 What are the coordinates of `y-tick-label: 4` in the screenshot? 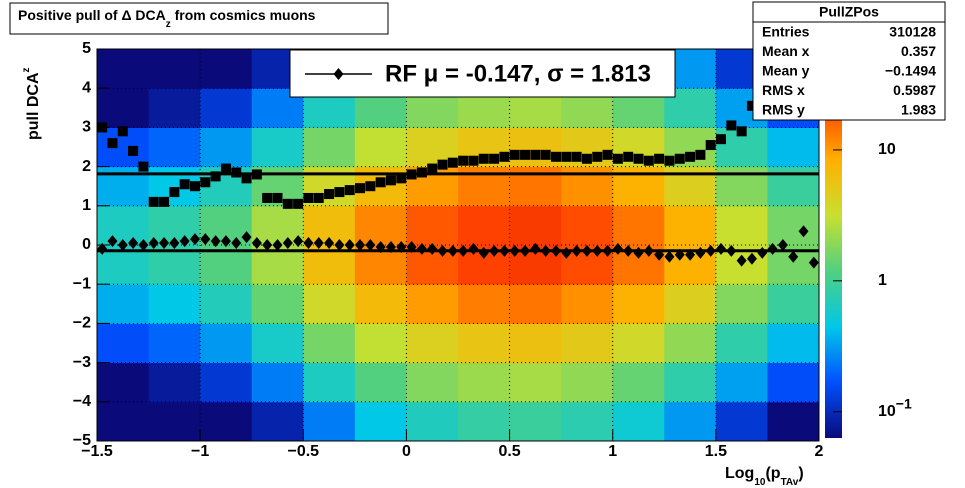 It's located at (86, 87).